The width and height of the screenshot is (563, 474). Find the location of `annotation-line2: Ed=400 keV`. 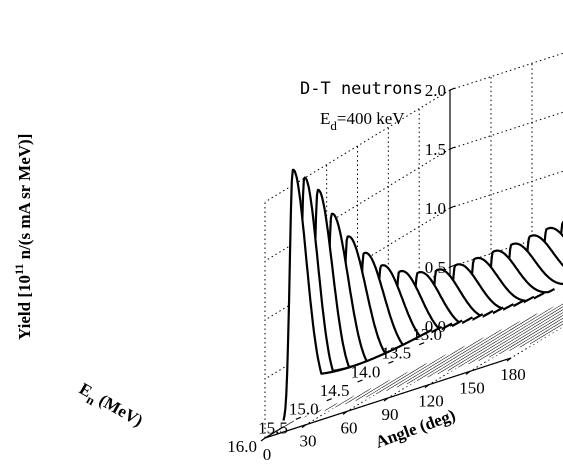

annotation-line2: Ed=400 keV is located at coordinates (362, 121).